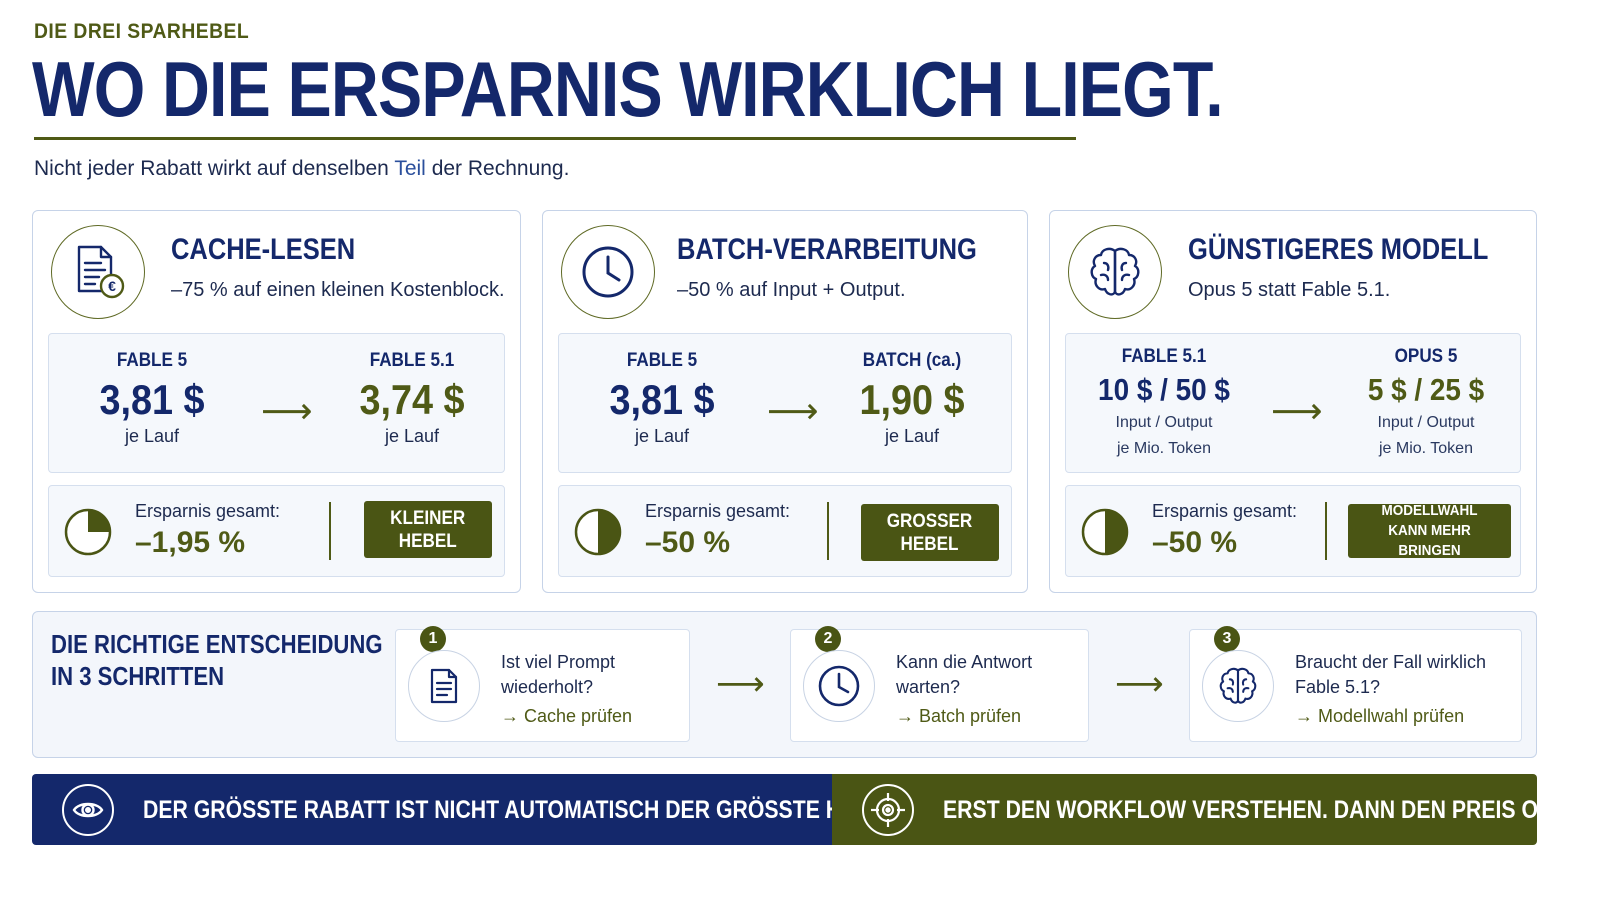  Describe the element at coordinates (930, 521) in the screenshot. I see `badge-line: GROSSER` at that location.